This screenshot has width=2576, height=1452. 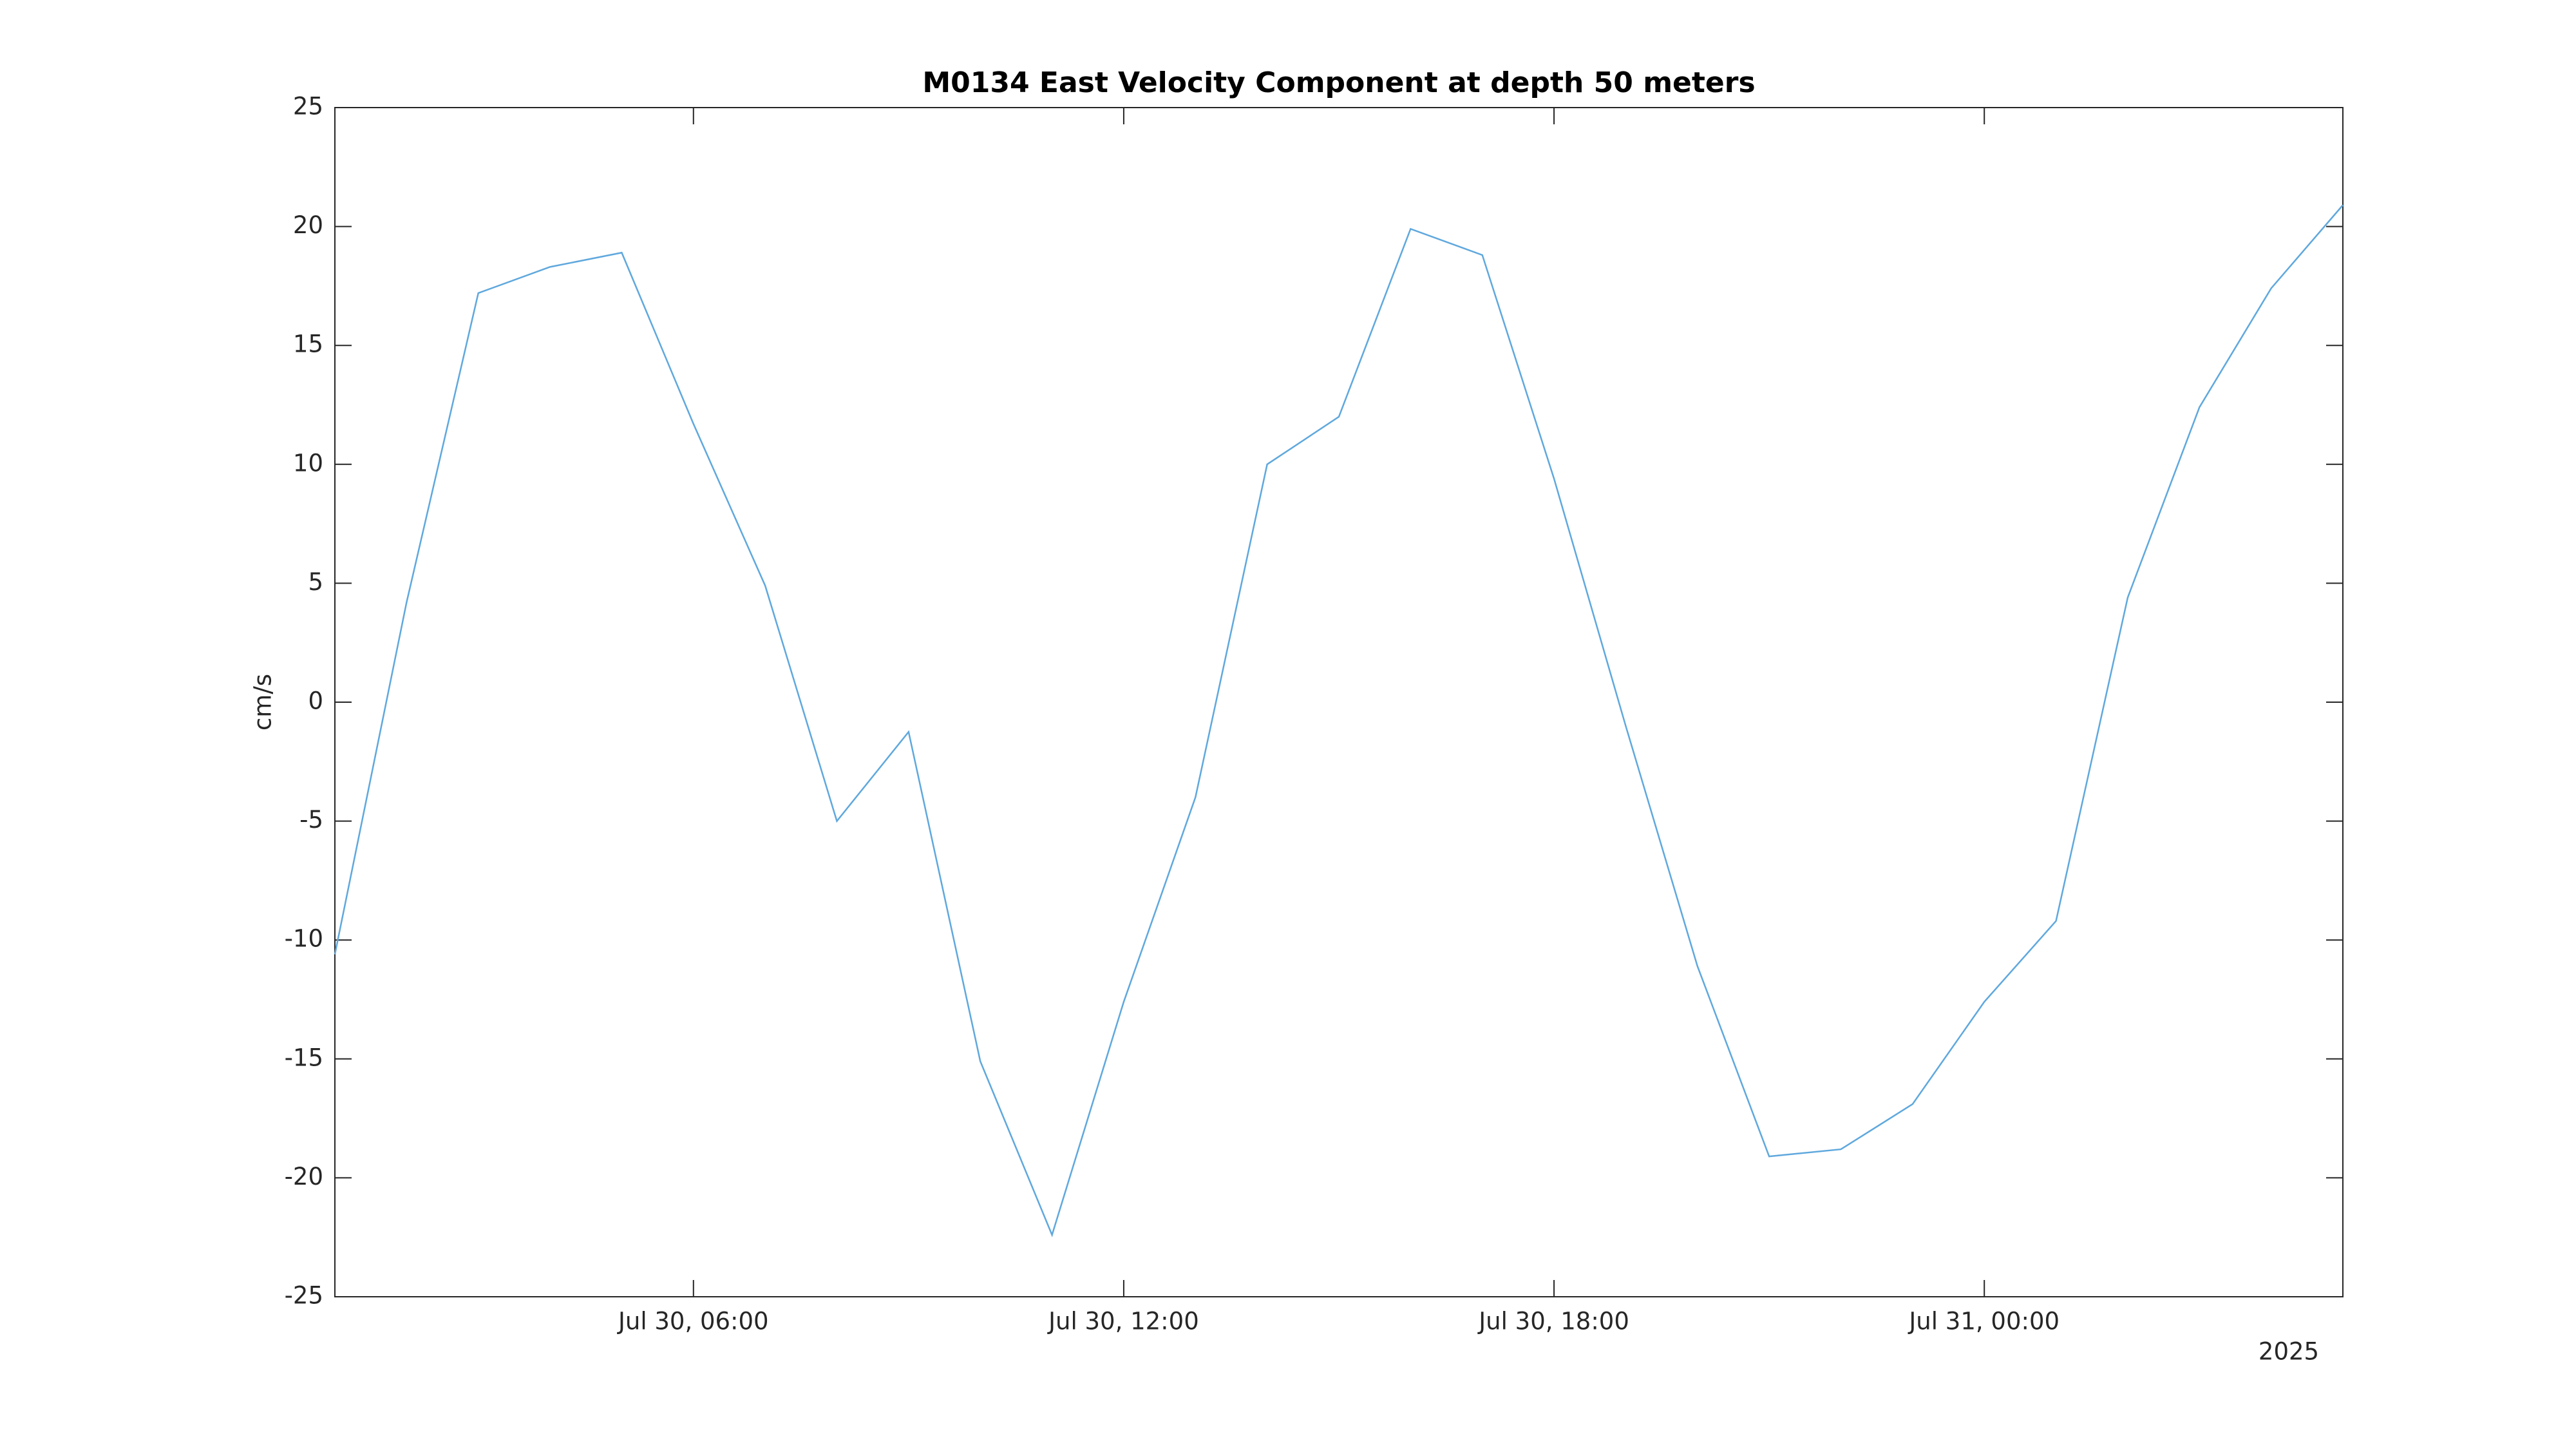 I want to click on y-tick-label: -5, so click(x=311, y=820).